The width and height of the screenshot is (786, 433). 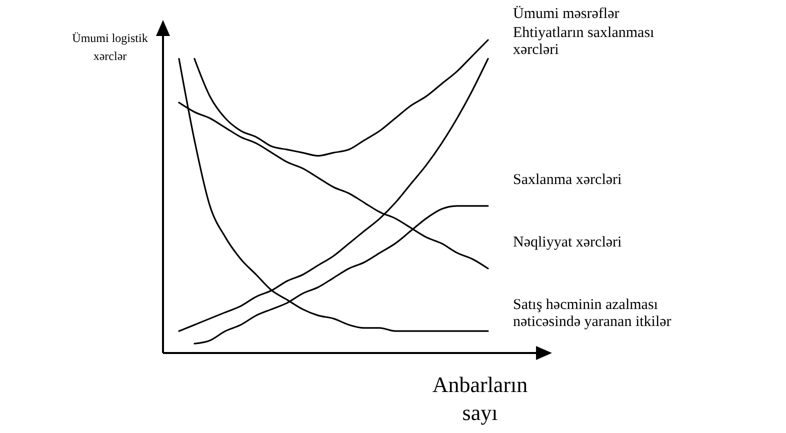 I want to click on text: Ümumi məsrəflər, so click(x=566, y=13).